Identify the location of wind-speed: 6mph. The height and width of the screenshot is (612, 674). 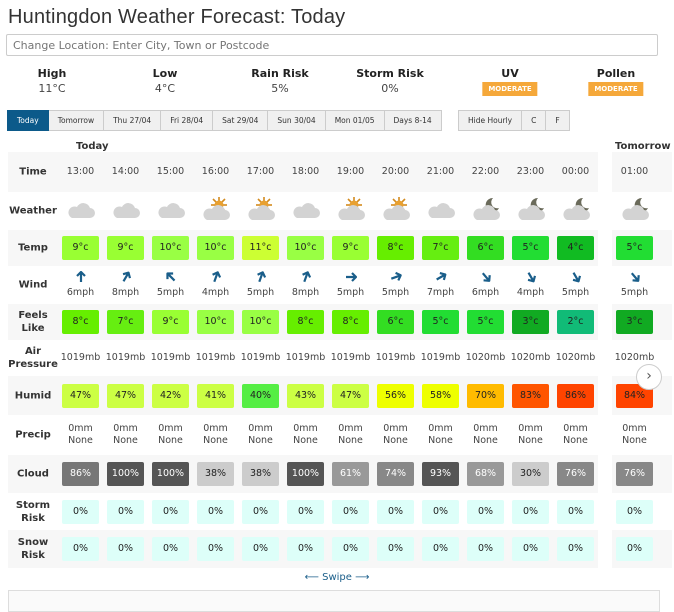
(80, 292).